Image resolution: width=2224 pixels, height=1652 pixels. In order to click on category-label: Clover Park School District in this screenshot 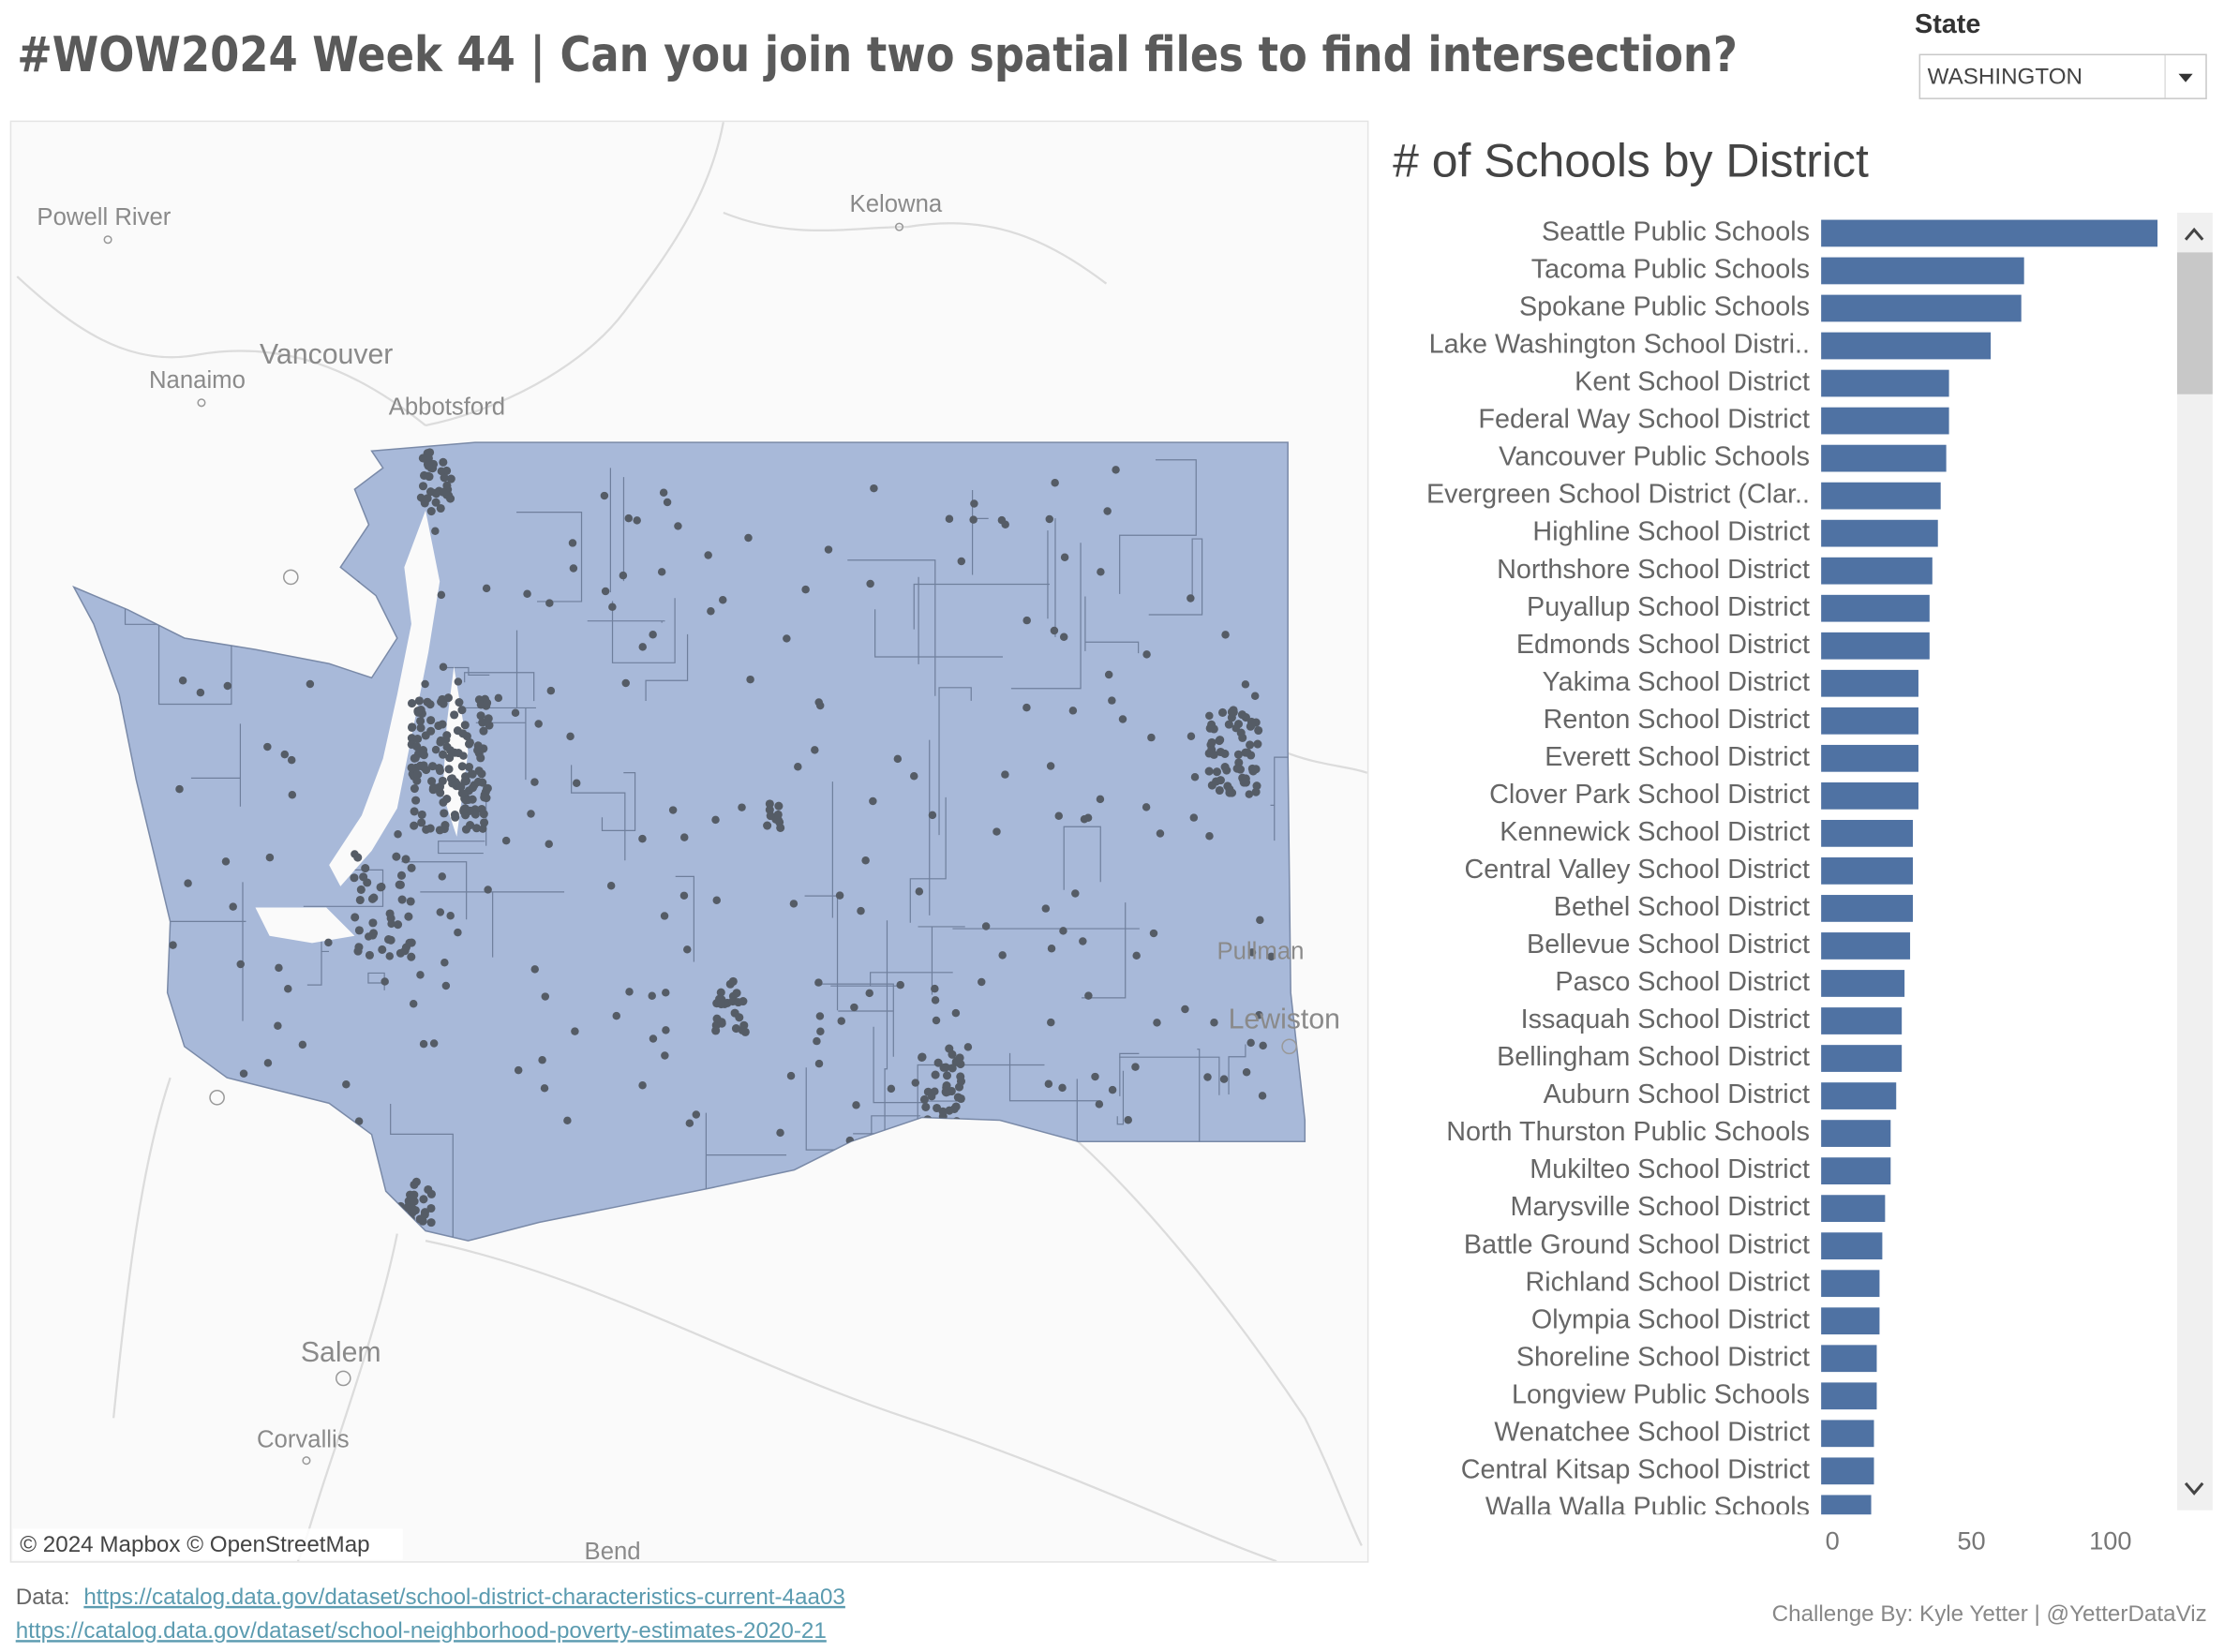, I will do `click(1649, 795)`.